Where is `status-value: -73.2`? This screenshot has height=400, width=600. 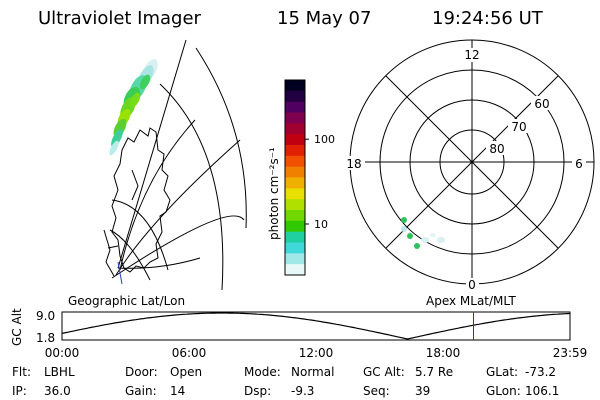
status-value: -73.2 is located at coordinates (540, 372).